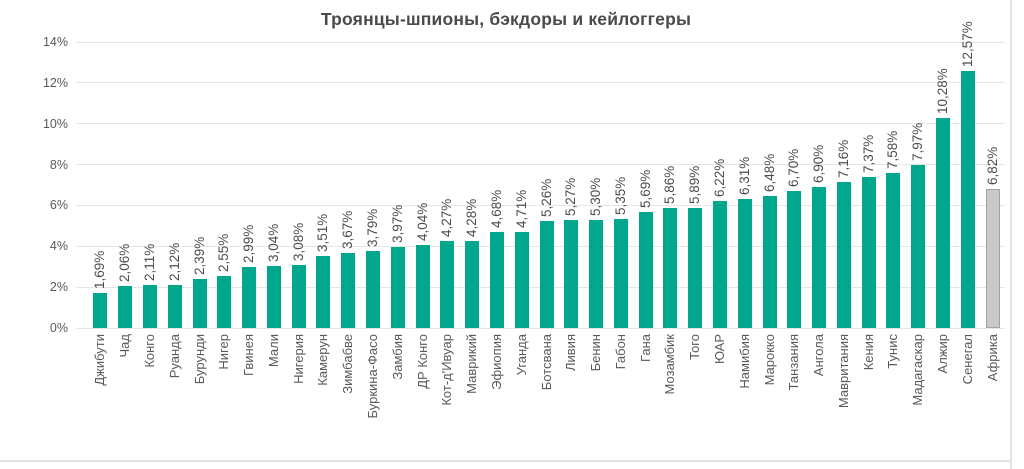 The width and height of the screenshot is (1024, 469). Describe the element at coordinates (695, 347) in the screenshot. I see `x-axis-label: Того` at that location.